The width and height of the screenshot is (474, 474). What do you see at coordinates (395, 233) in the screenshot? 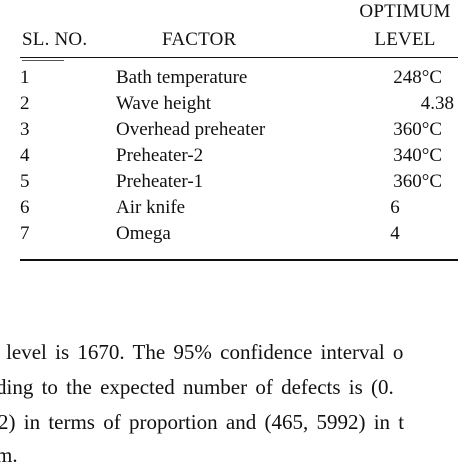
I see `row-7-level: 4` at bounding box center [395, 233].